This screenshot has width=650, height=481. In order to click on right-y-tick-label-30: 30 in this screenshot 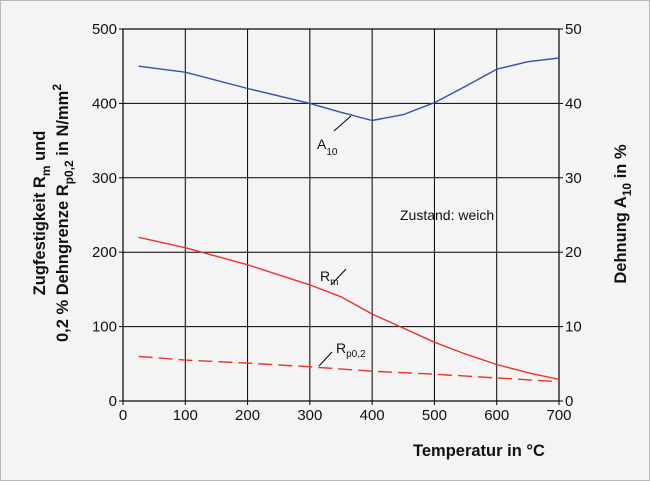, I will do `click(573, 178)`.